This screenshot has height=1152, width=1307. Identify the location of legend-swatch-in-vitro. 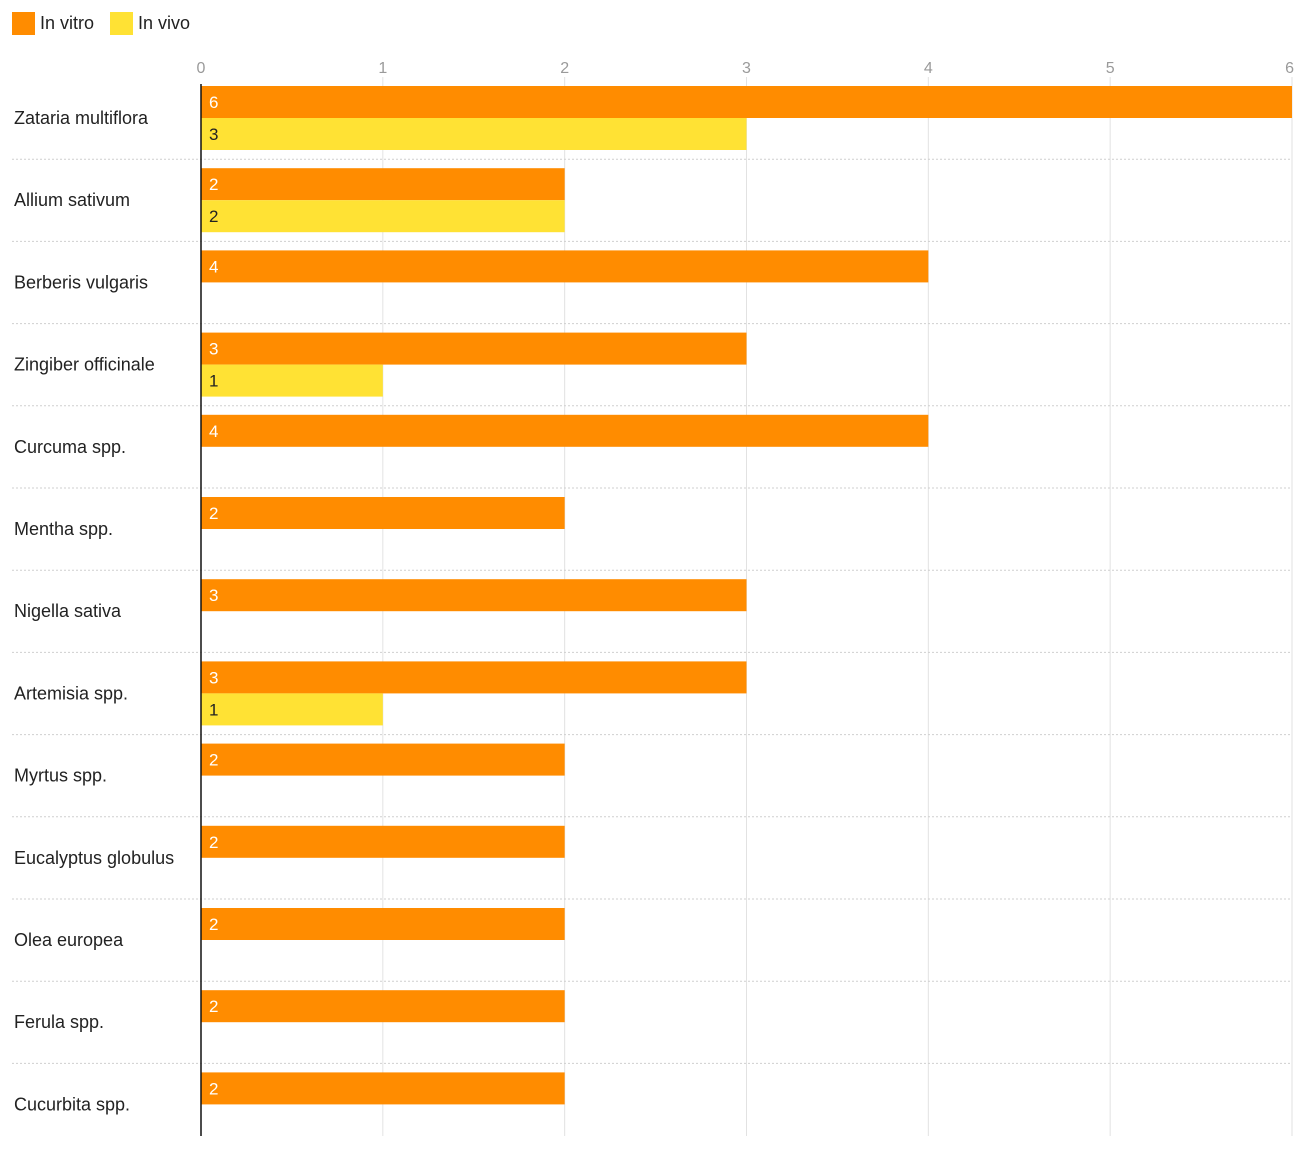
(23, 23).